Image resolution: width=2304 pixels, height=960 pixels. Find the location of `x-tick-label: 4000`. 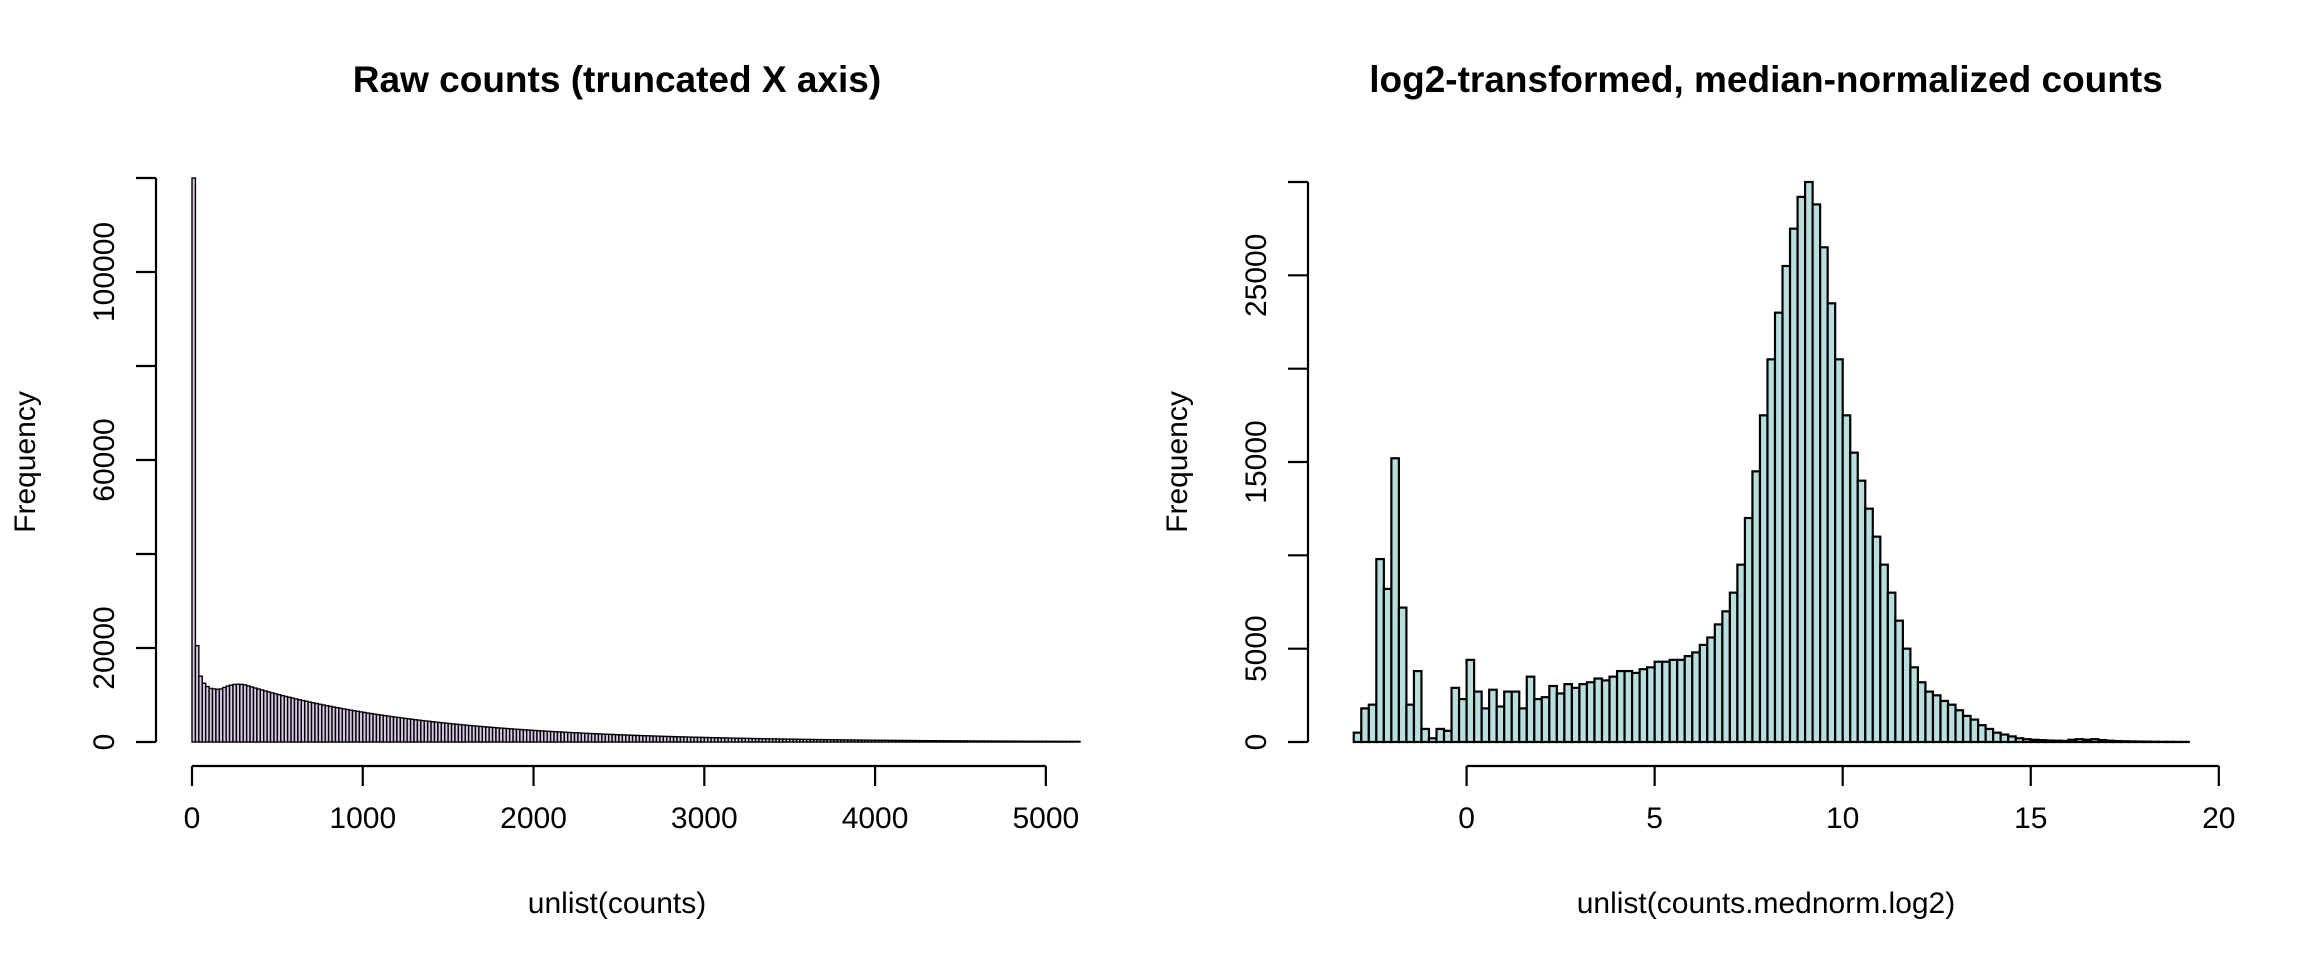

x-tick-label: 4000 is located at coordinates (875, 818).